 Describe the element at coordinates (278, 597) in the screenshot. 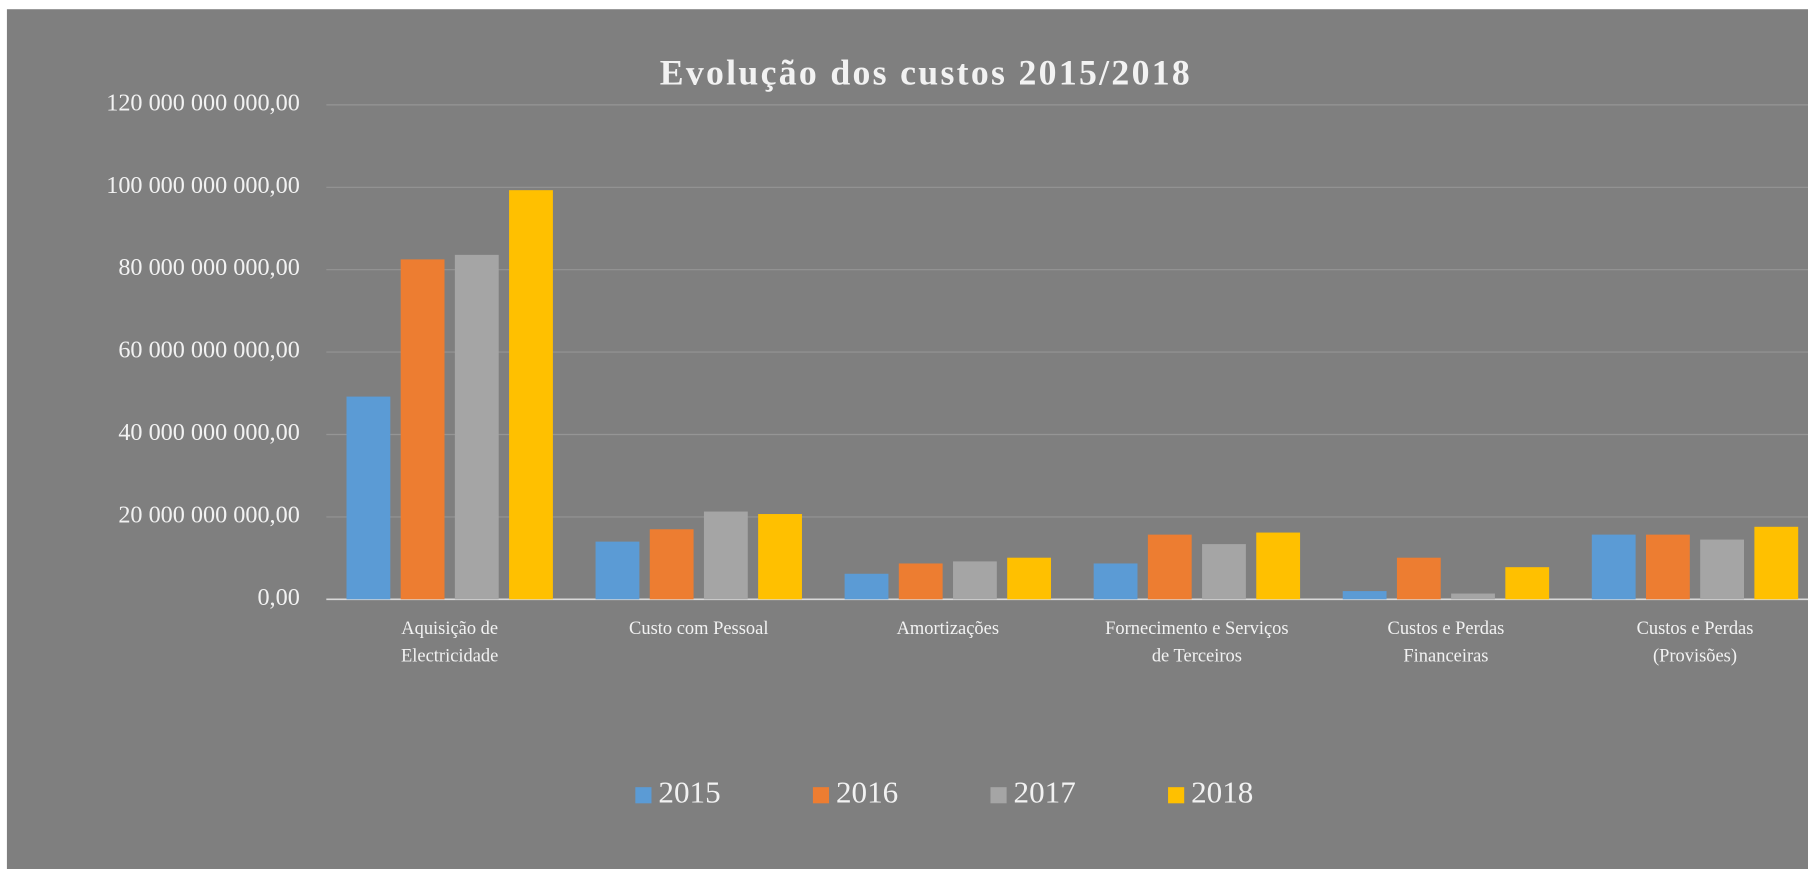

I see `y-tick-label: 0,00` at that location.